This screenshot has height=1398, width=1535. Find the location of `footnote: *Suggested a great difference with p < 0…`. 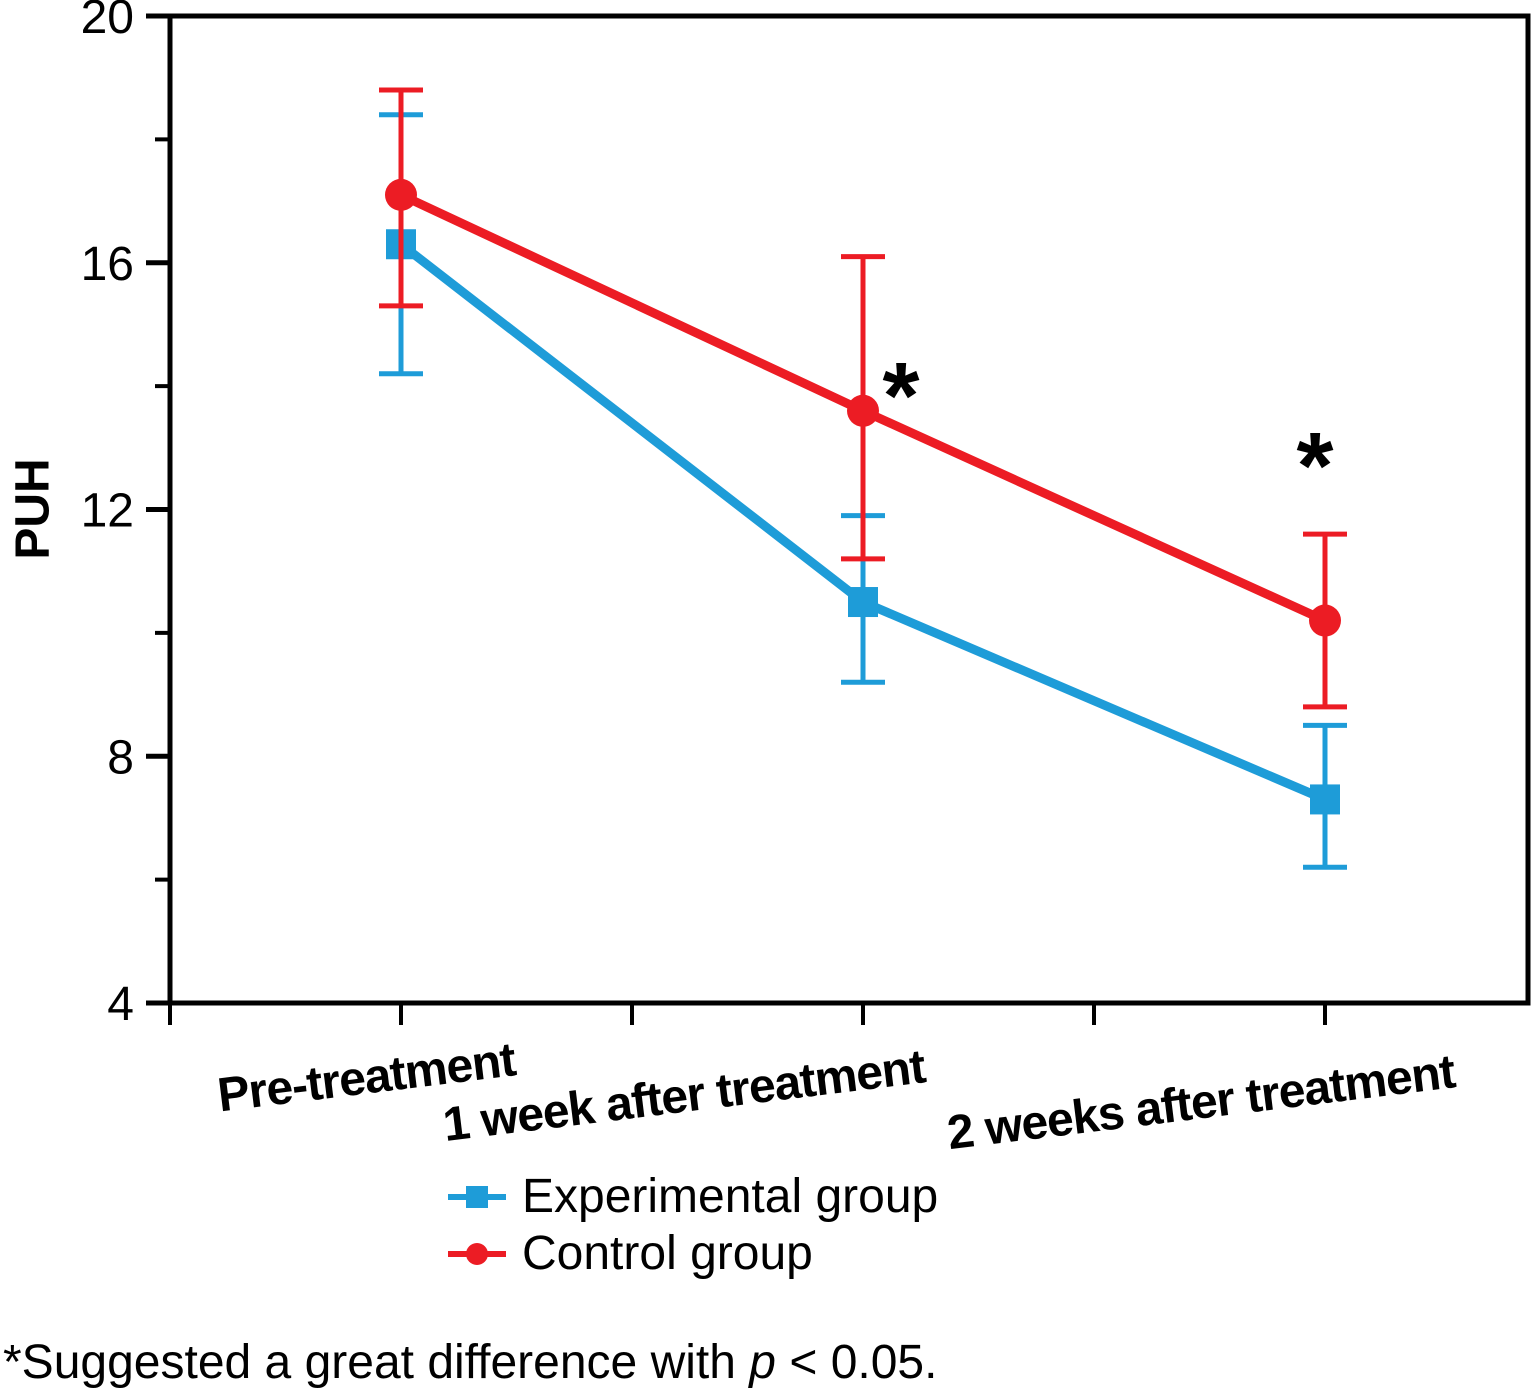

footnote: *Suggested a great difference with p < 0… is located at coordinates (470, 1363).